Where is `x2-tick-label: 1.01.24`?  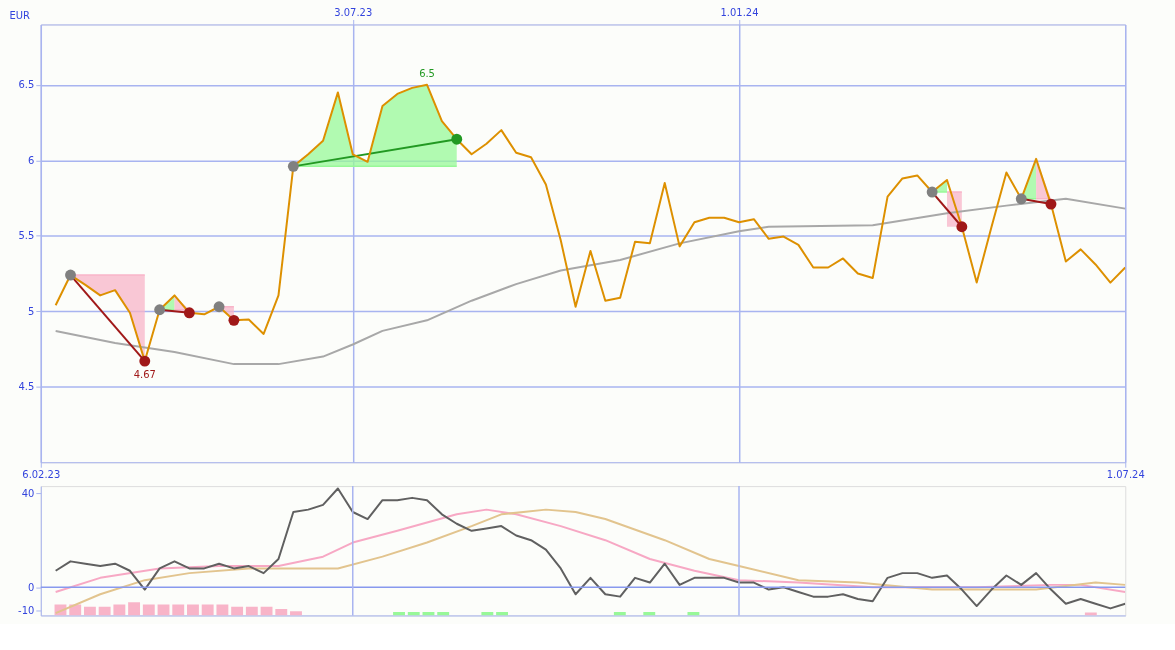
x2-tick-label: 1.01.24 is located at coordinates (739, 13).